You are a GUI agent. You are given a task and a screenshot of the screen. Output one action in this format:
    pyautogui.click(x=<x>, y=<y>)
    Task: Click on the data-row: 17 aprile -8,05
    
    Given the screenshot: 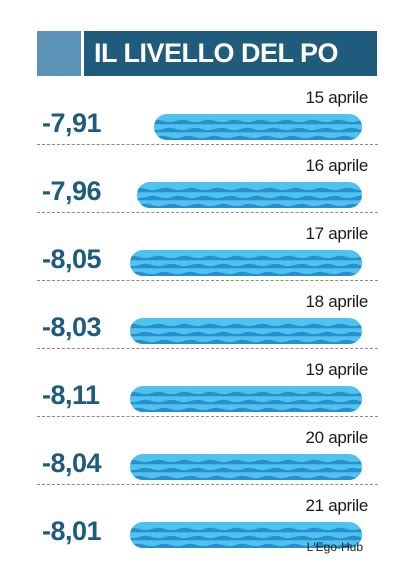 What is the action you would take?
    pyautogui.click(x=200, y=256)
    